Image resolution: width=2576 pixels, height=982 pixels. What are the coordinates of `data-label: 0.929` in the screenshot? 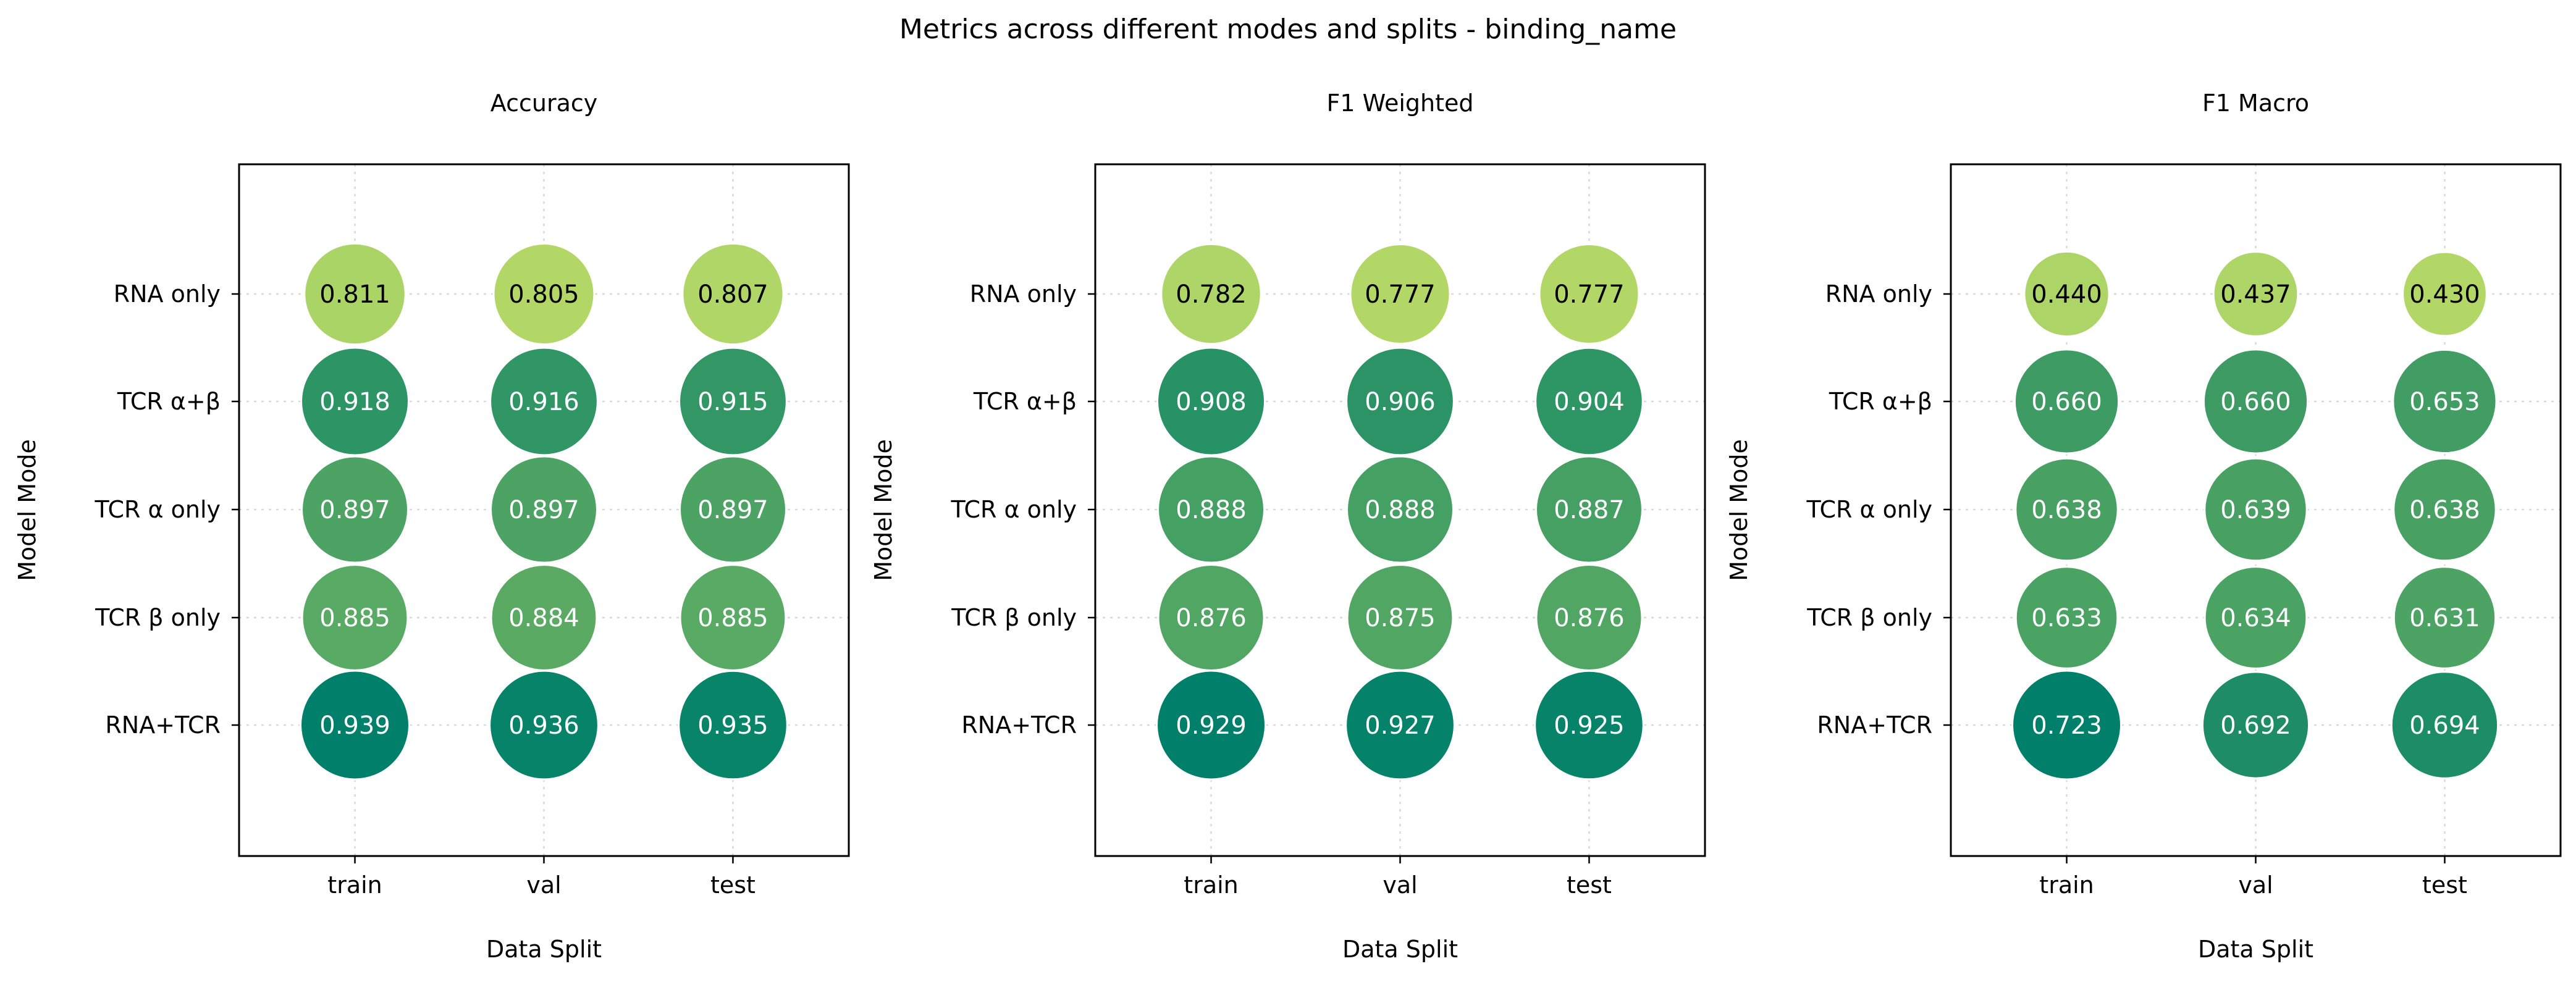 It's located at (1211, 725).